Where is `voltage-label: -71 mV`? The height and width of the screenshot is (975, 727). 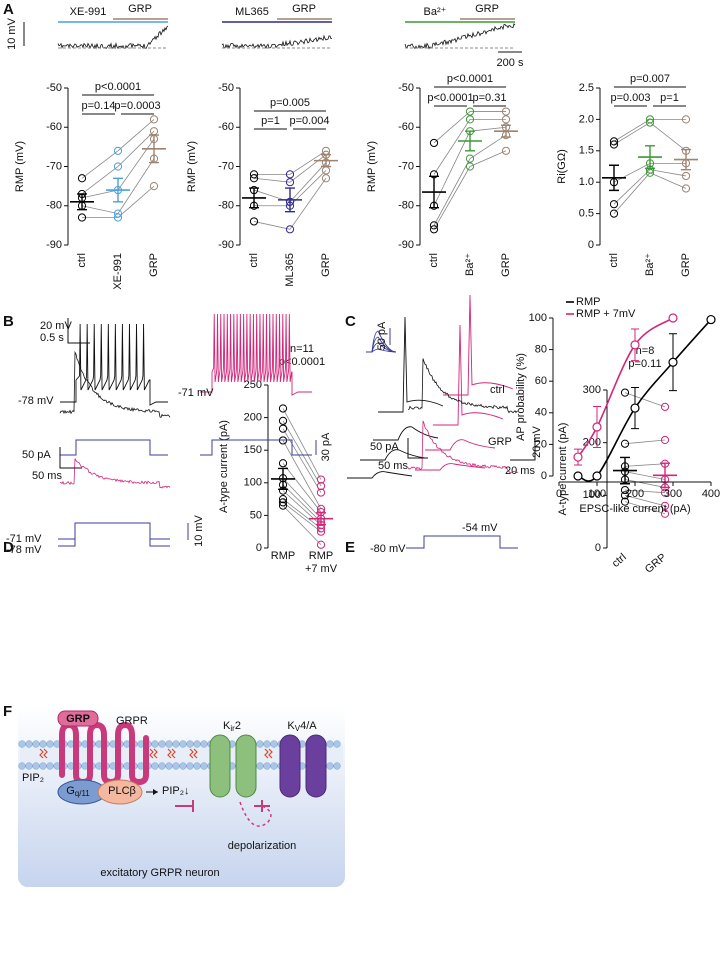
voltage-label: -71 mV is located at coordinates (24, 539).